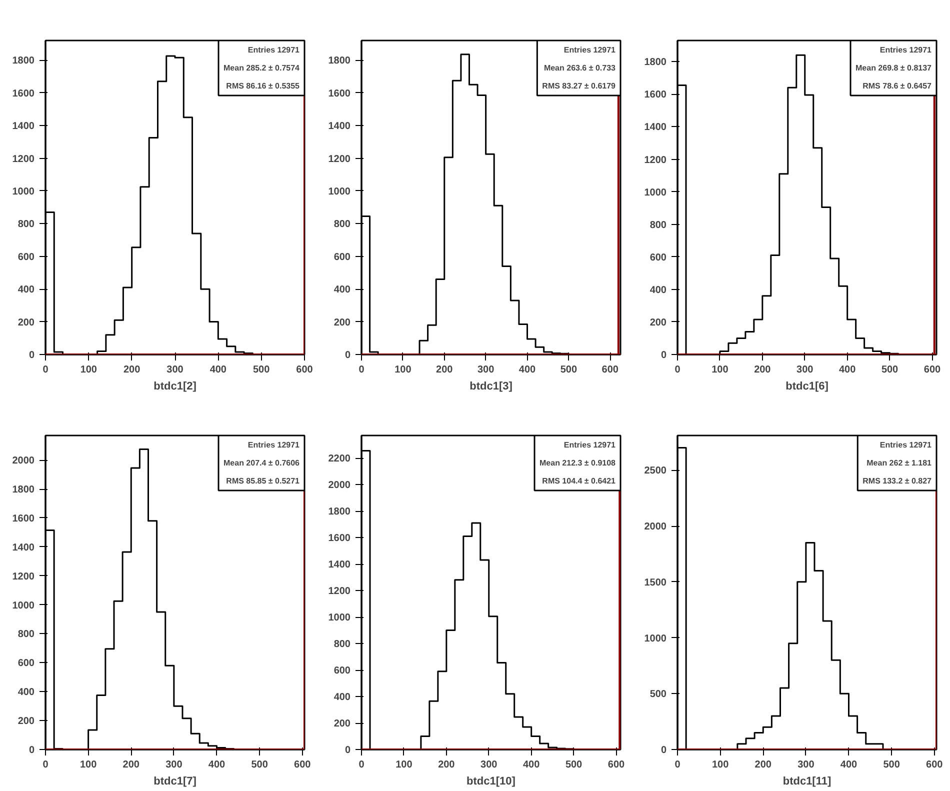  I want to click on annotation: Mean 285.2 ± 0.7574, so click(262, 68).